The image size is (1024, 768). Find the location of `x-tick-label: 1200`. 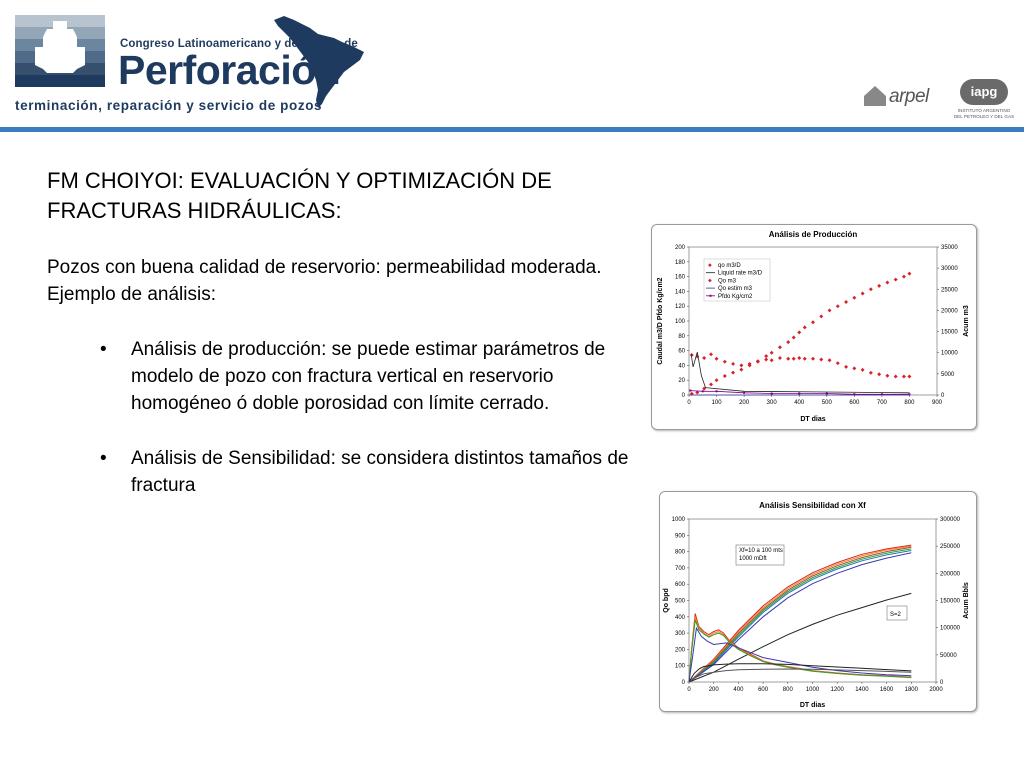

x-tick-label: 1200 is located at coordinates (838, 690).